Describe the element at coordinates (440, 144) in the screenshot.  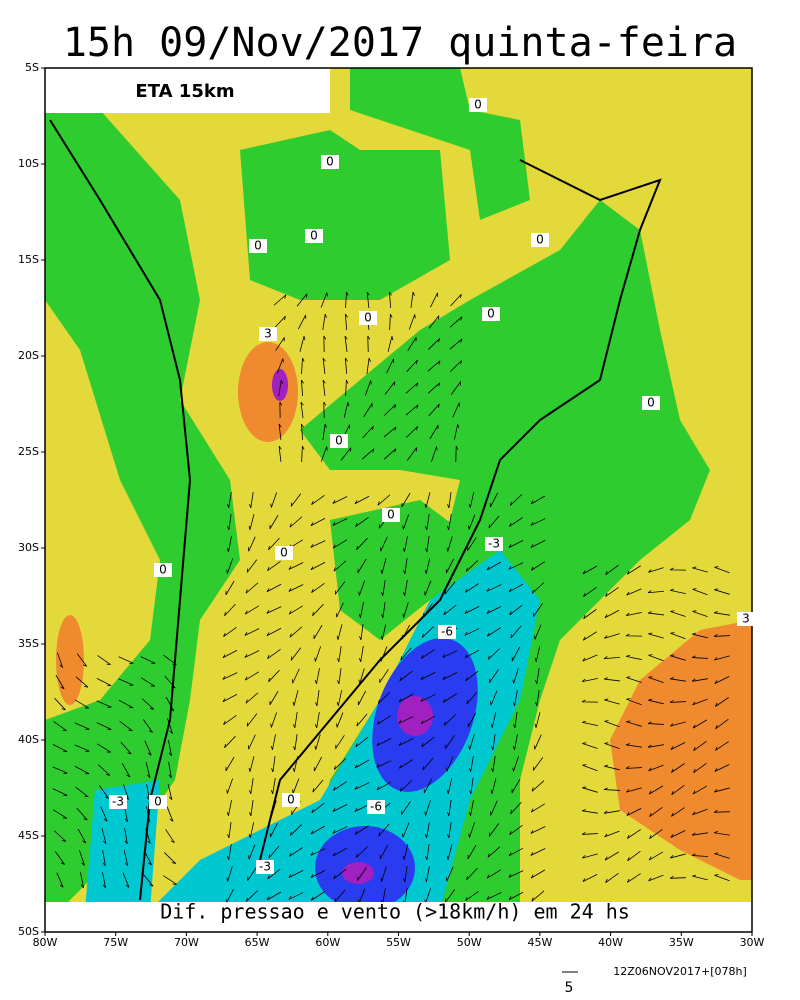
I see `amazon-region` at that location.